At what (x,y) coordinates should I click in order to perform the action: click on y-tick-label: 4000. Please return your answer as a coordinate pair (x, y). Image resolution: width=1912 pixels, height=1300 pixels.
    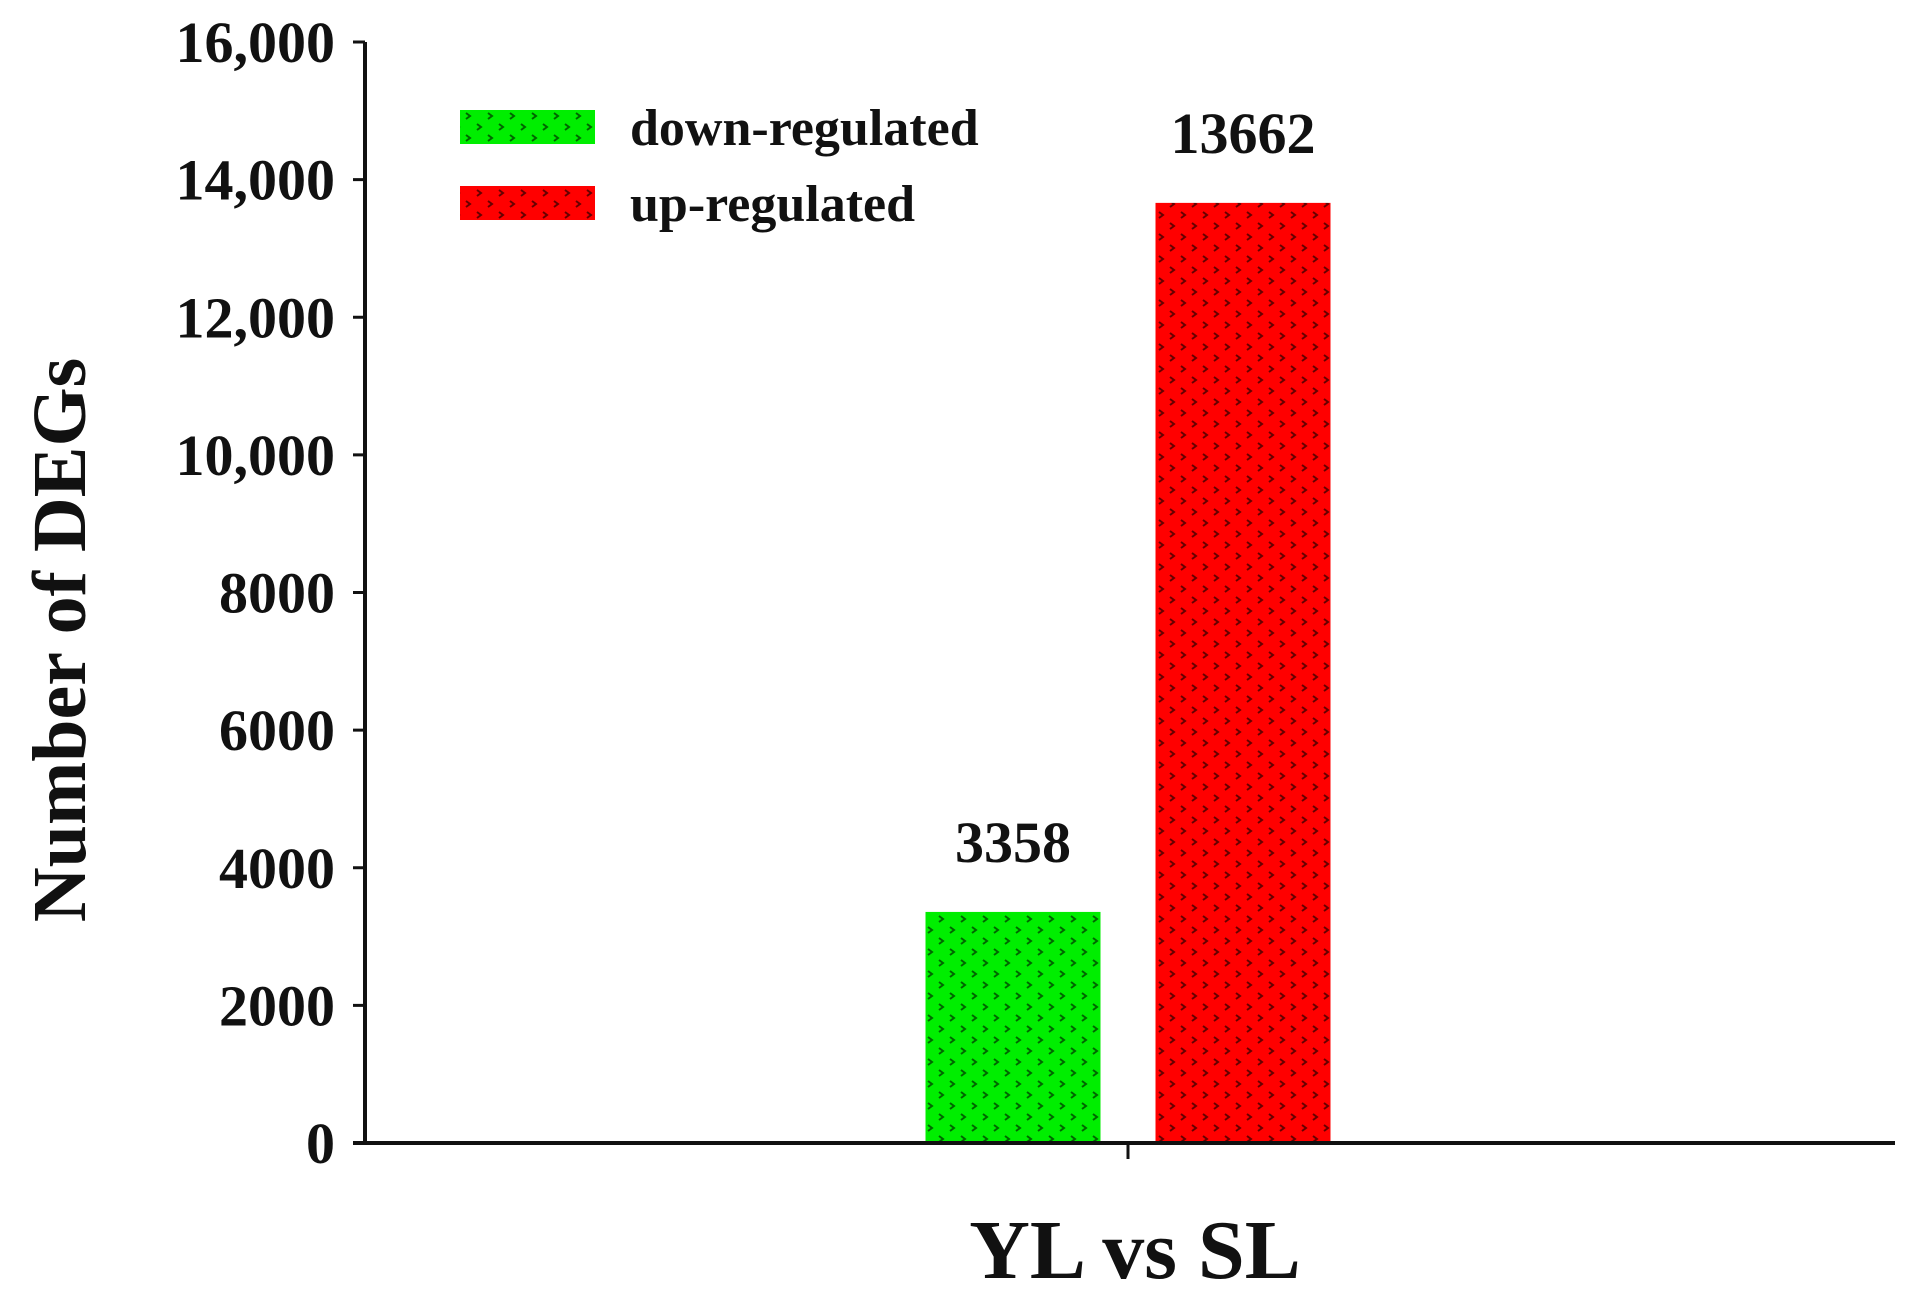
    Looking at the image, I should click on (277, 868).